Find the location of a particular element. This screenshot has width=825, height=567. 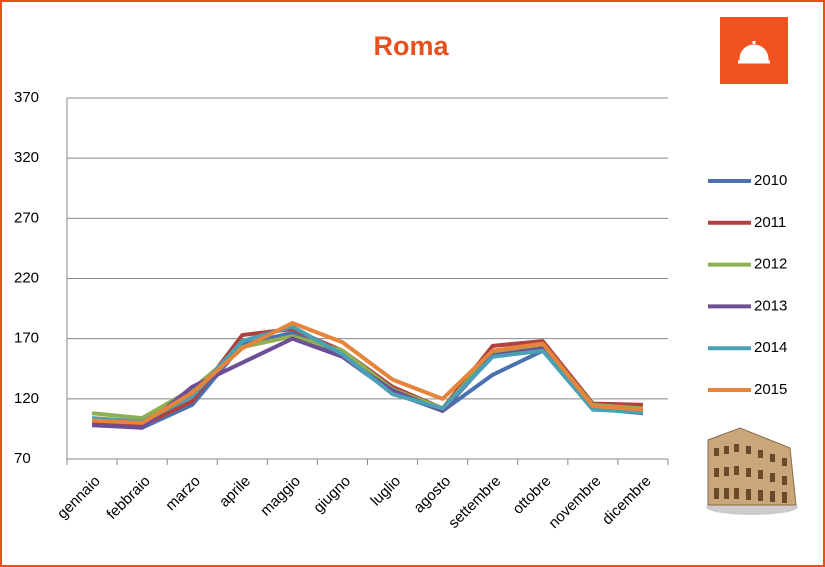

legend-label: 2012 is located at coordinates (770, 264).